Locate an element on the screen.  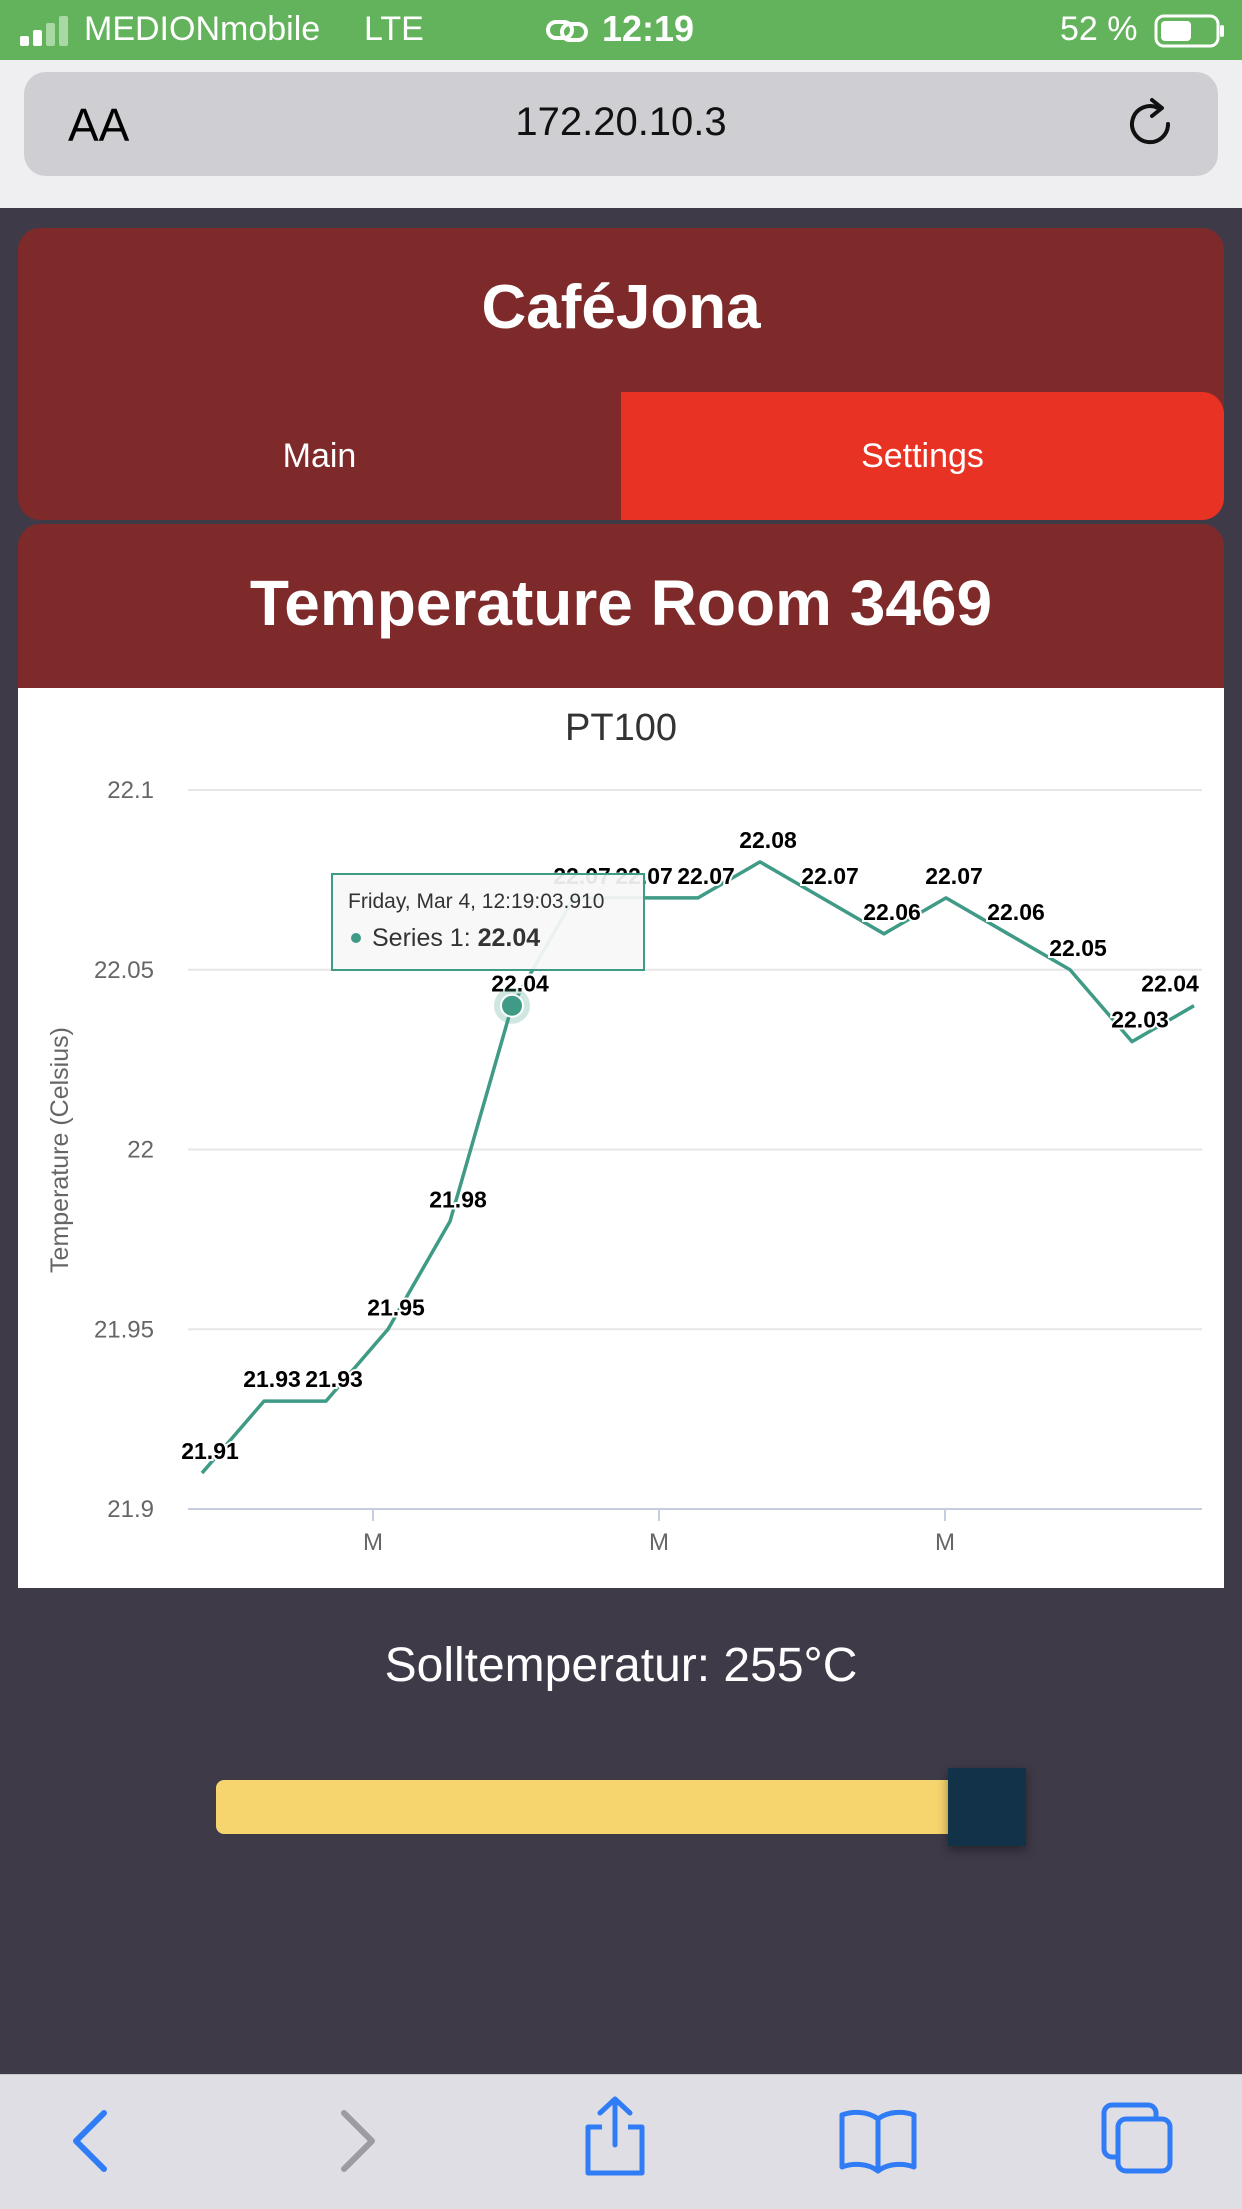
data-point-hovered is located at coordinates (512, 1005).